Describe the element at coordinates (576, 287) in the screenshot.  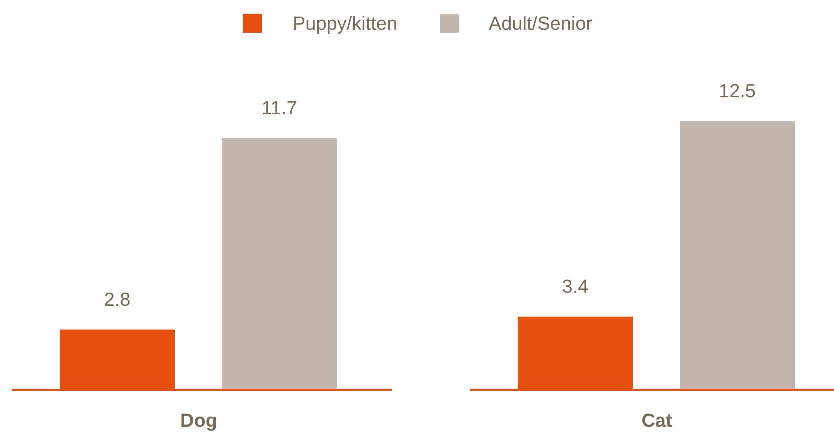
I see `data-label: 3.4` at that location.